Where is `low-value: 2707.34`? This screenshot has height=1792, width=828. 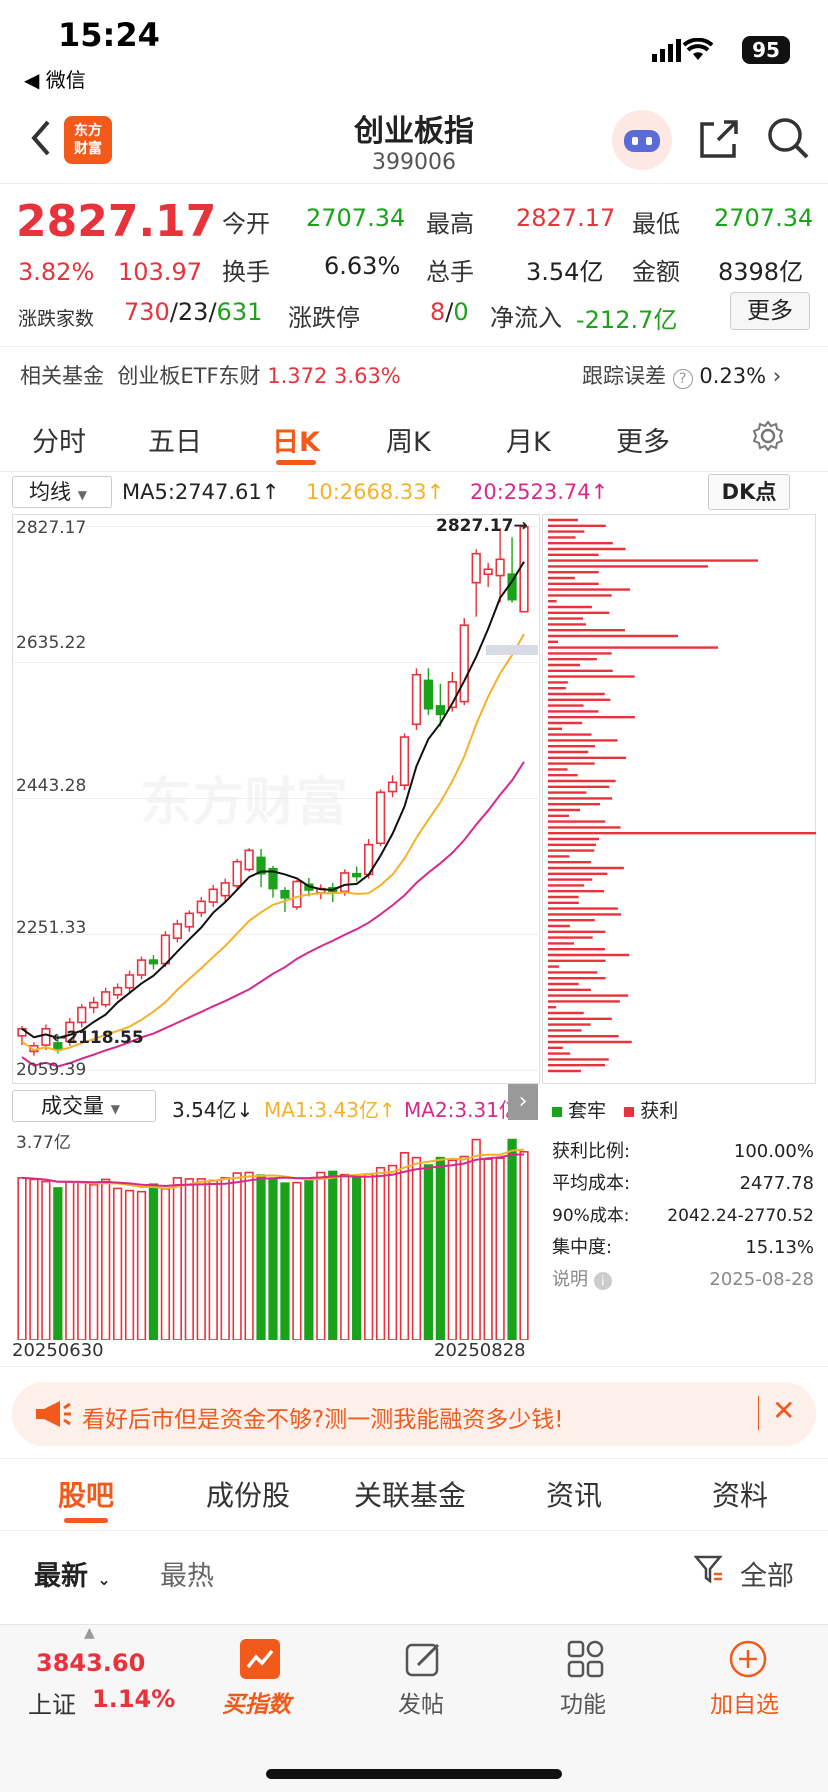 low-value: 2707.34 is located at coordinates (764, 218).